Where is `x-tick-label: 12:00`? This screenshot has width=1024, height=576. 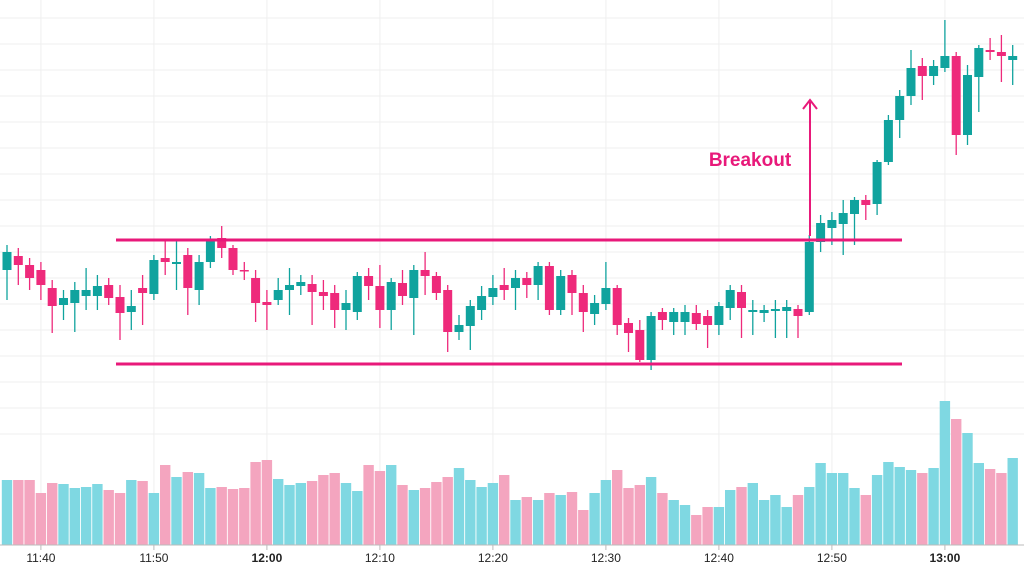 x-tick-label: 12:00 is located at coordinates (267, 558).